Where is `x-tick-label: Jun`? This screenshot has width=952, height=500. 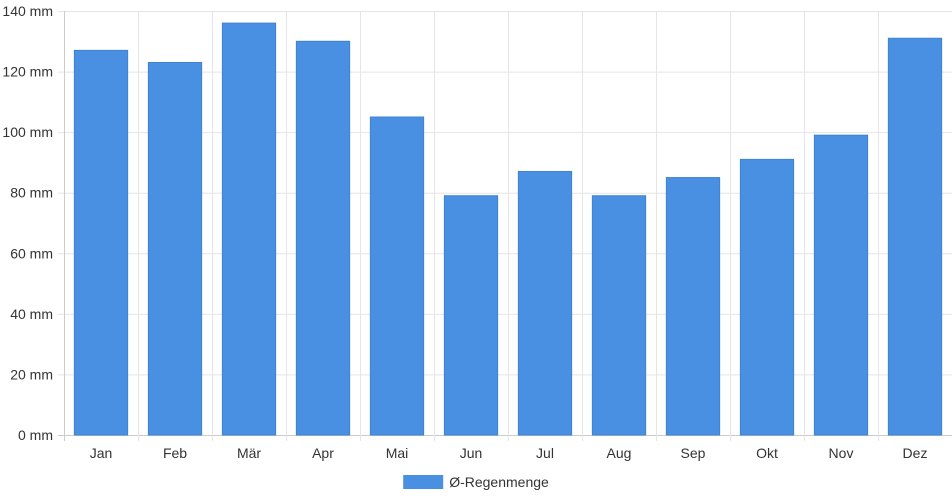
x-tick-label: Jun is located at coordinates (471, 453).